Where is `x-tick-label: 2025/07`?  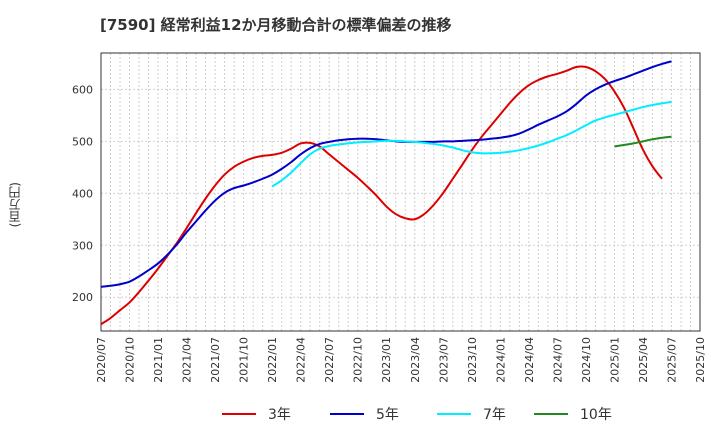
x-tick-label: 2025/07 is located at coordinates (671, 360).